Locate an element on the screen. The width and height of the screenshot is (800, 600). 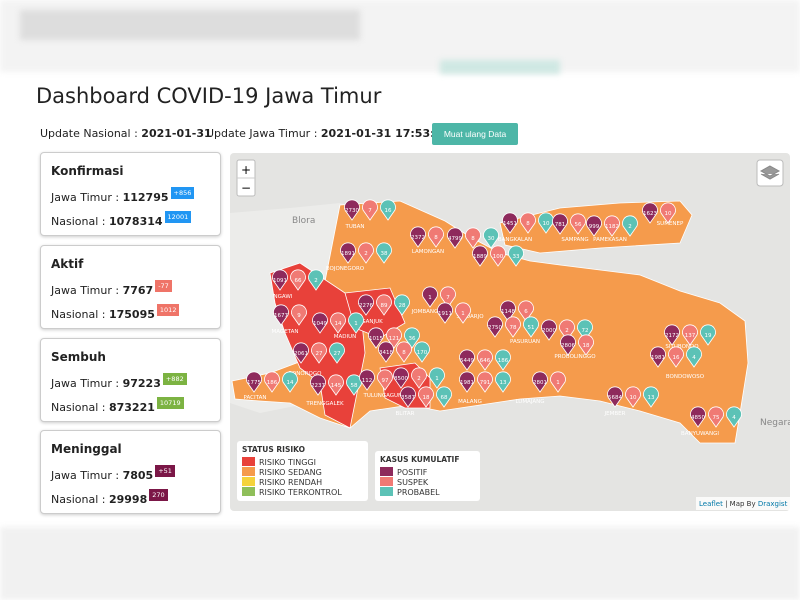
reload-button: Muat ulang Data is located at coordinates (475, 134).